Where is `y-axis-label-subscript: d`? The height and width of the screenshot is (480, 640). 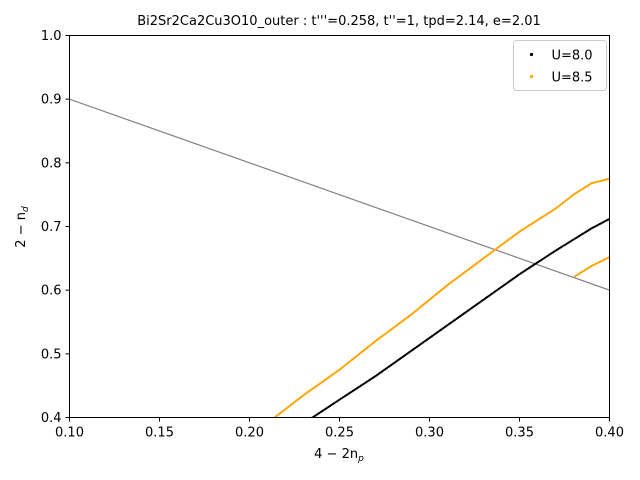
y-axis-label-subscript: d is located at coordinates (26, 209).